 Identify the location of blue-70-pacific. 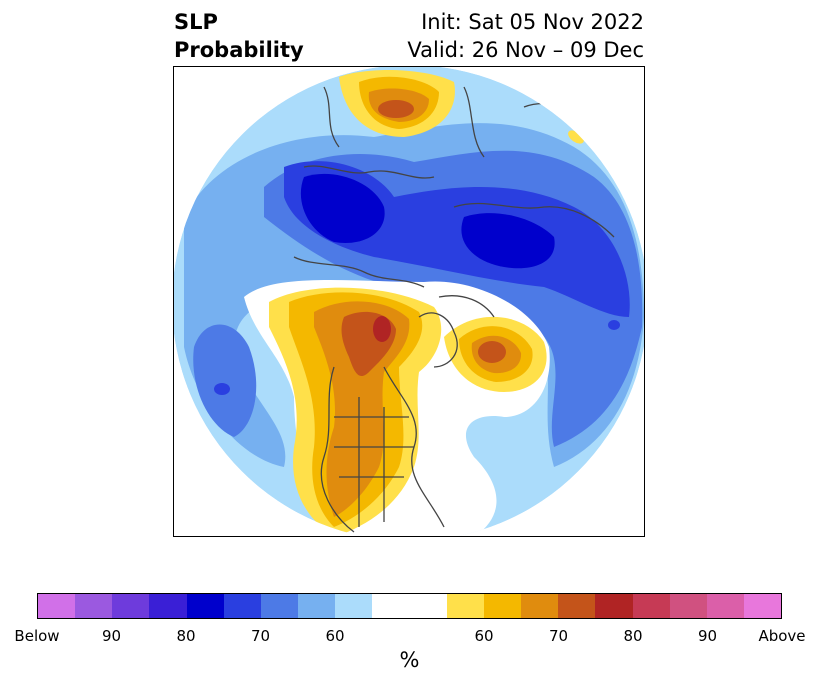
(225, 380).